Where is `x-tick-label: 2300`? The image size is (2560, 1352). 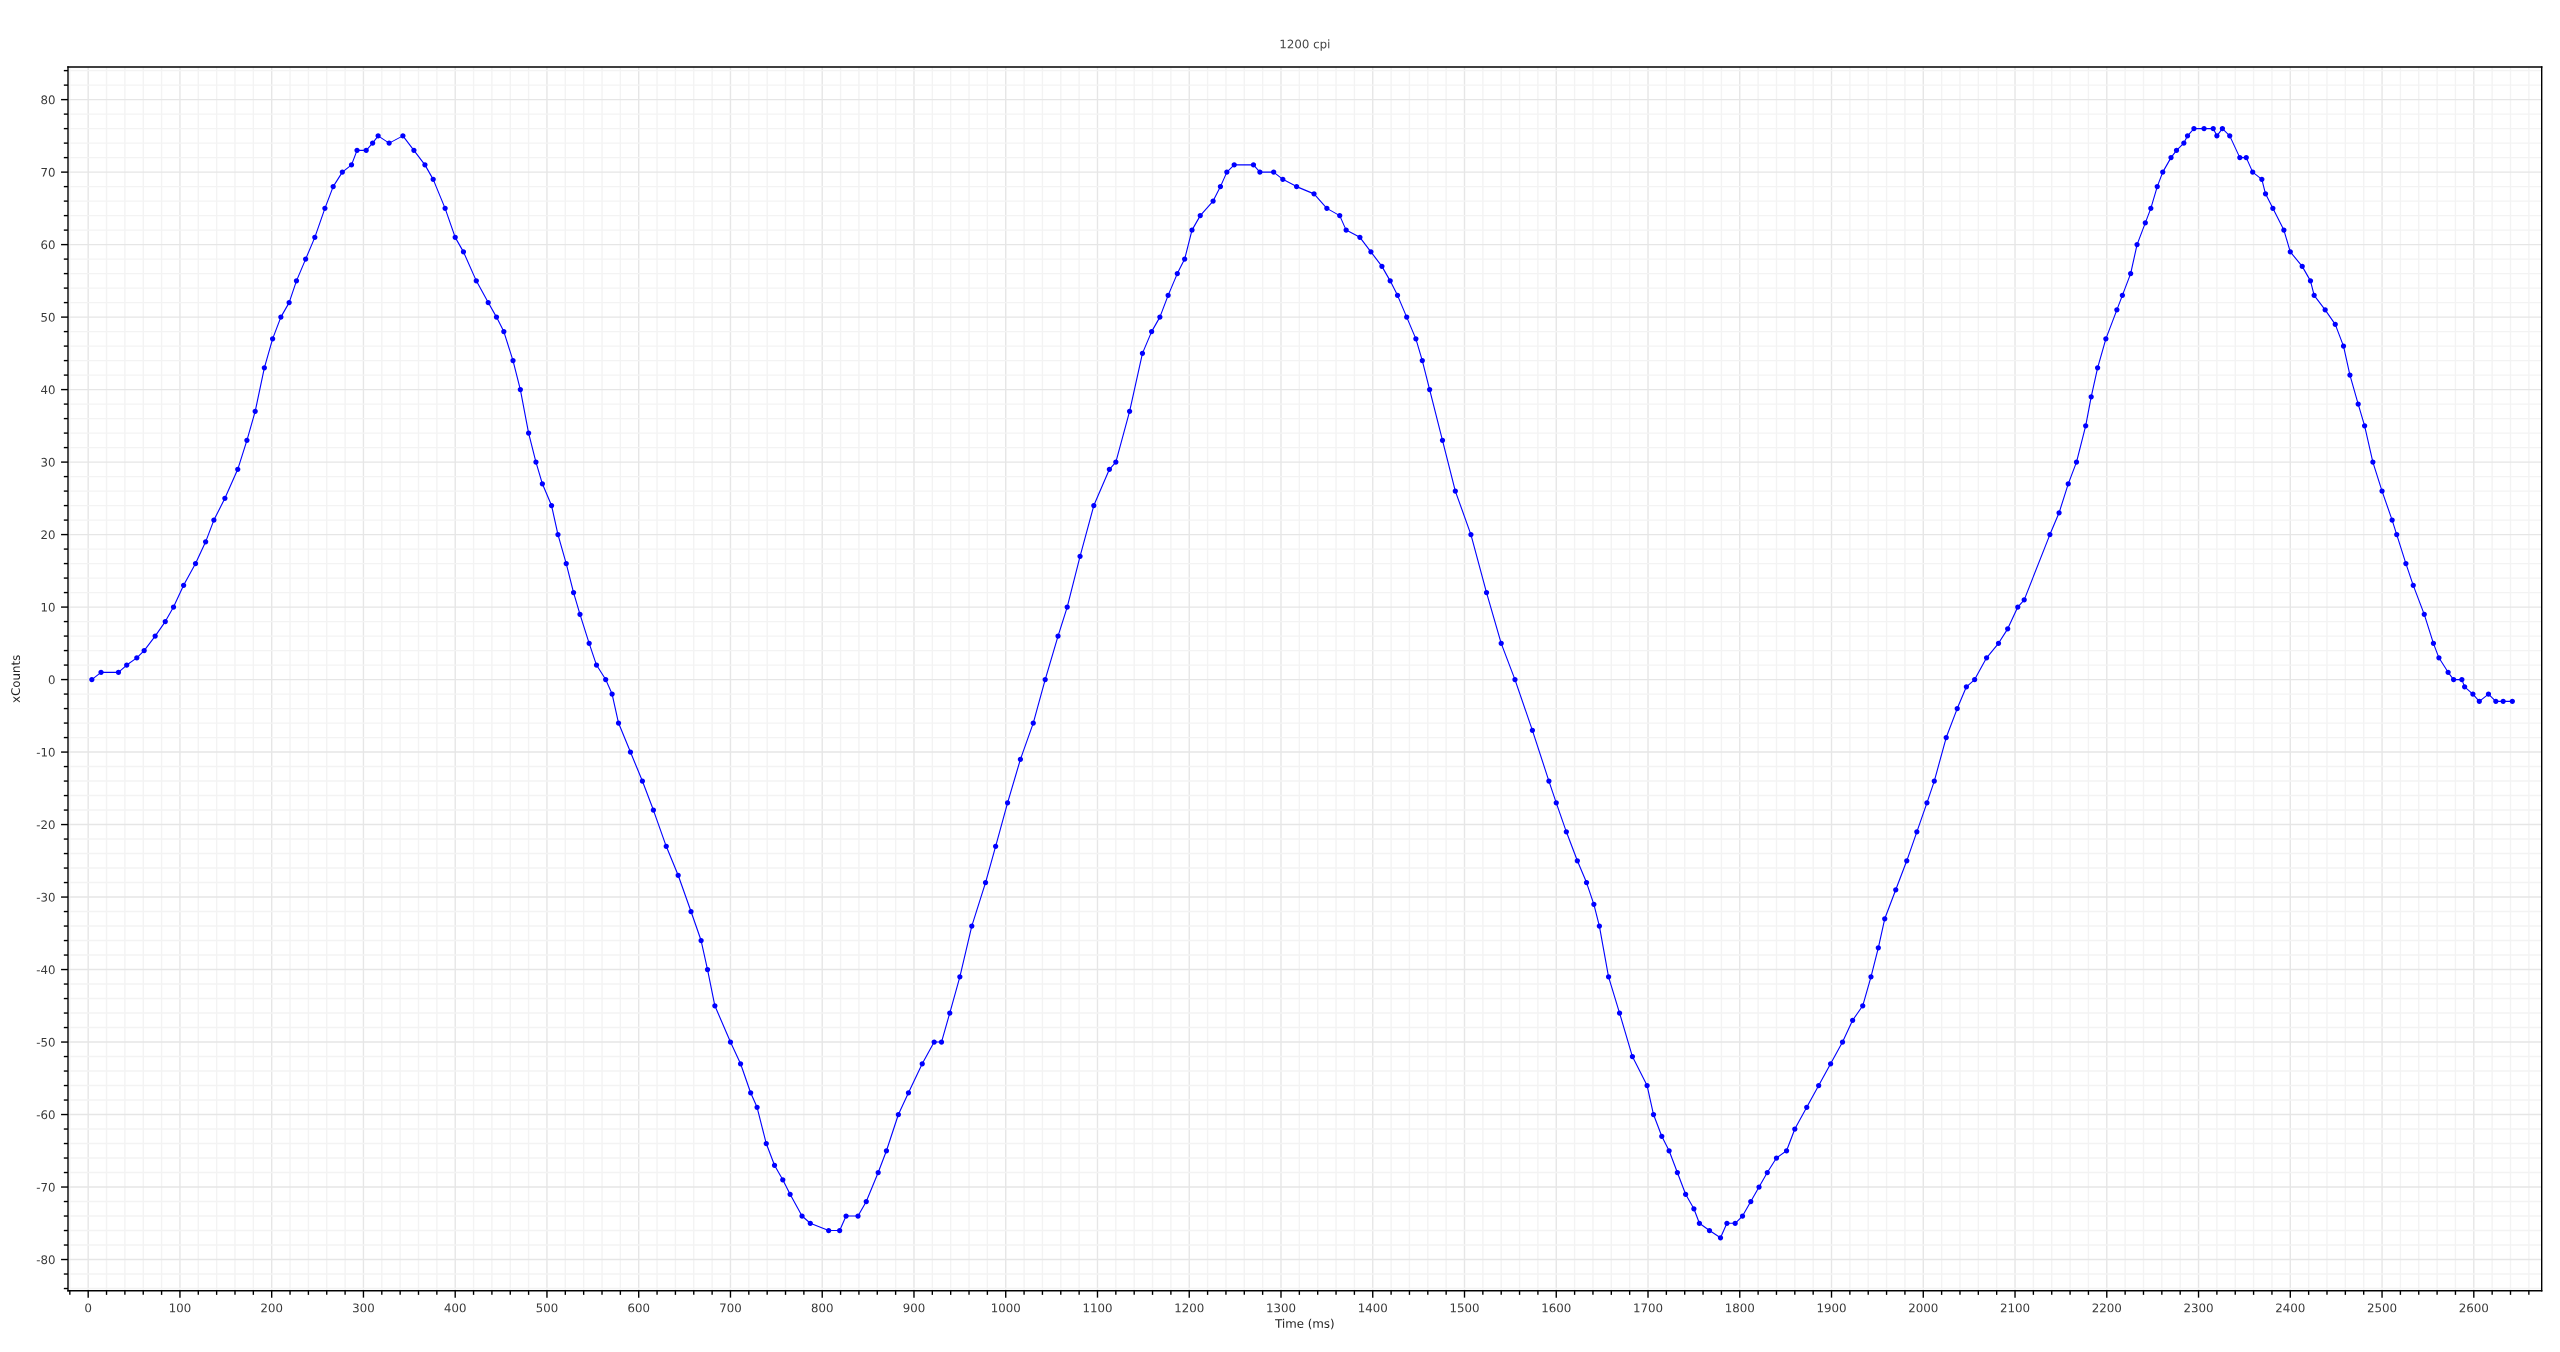 x-tick-label: 2300 is located at coordinates (2198, 1308).